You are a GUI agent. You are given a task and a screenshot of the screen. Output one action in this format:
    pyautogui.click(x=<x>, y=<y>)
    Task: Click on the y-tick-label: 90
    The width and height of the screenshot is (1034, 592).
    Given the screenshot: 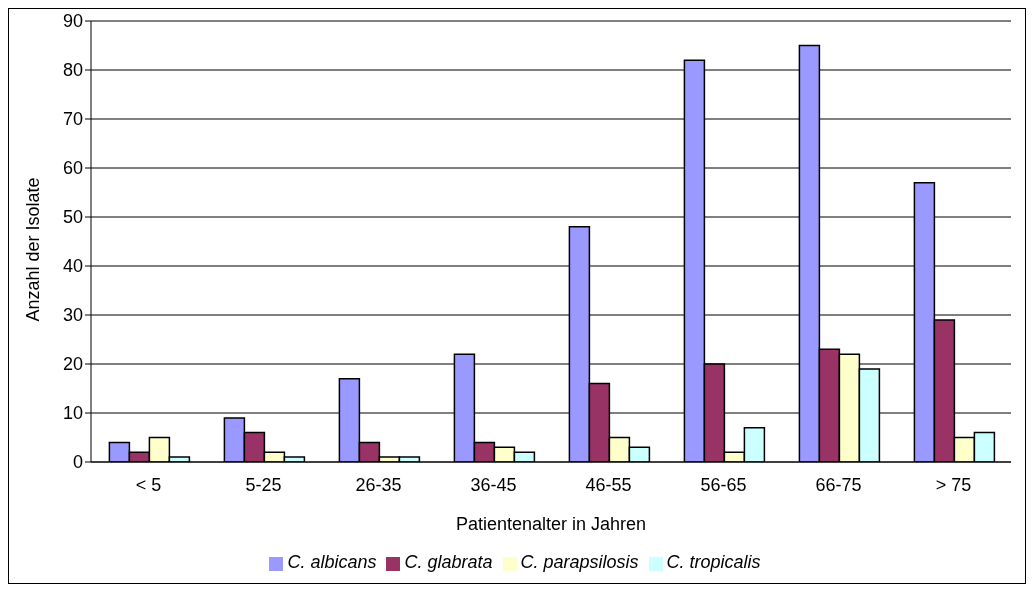 What is the action you would take?
    pyautogui.click(x=72, y=21)
    